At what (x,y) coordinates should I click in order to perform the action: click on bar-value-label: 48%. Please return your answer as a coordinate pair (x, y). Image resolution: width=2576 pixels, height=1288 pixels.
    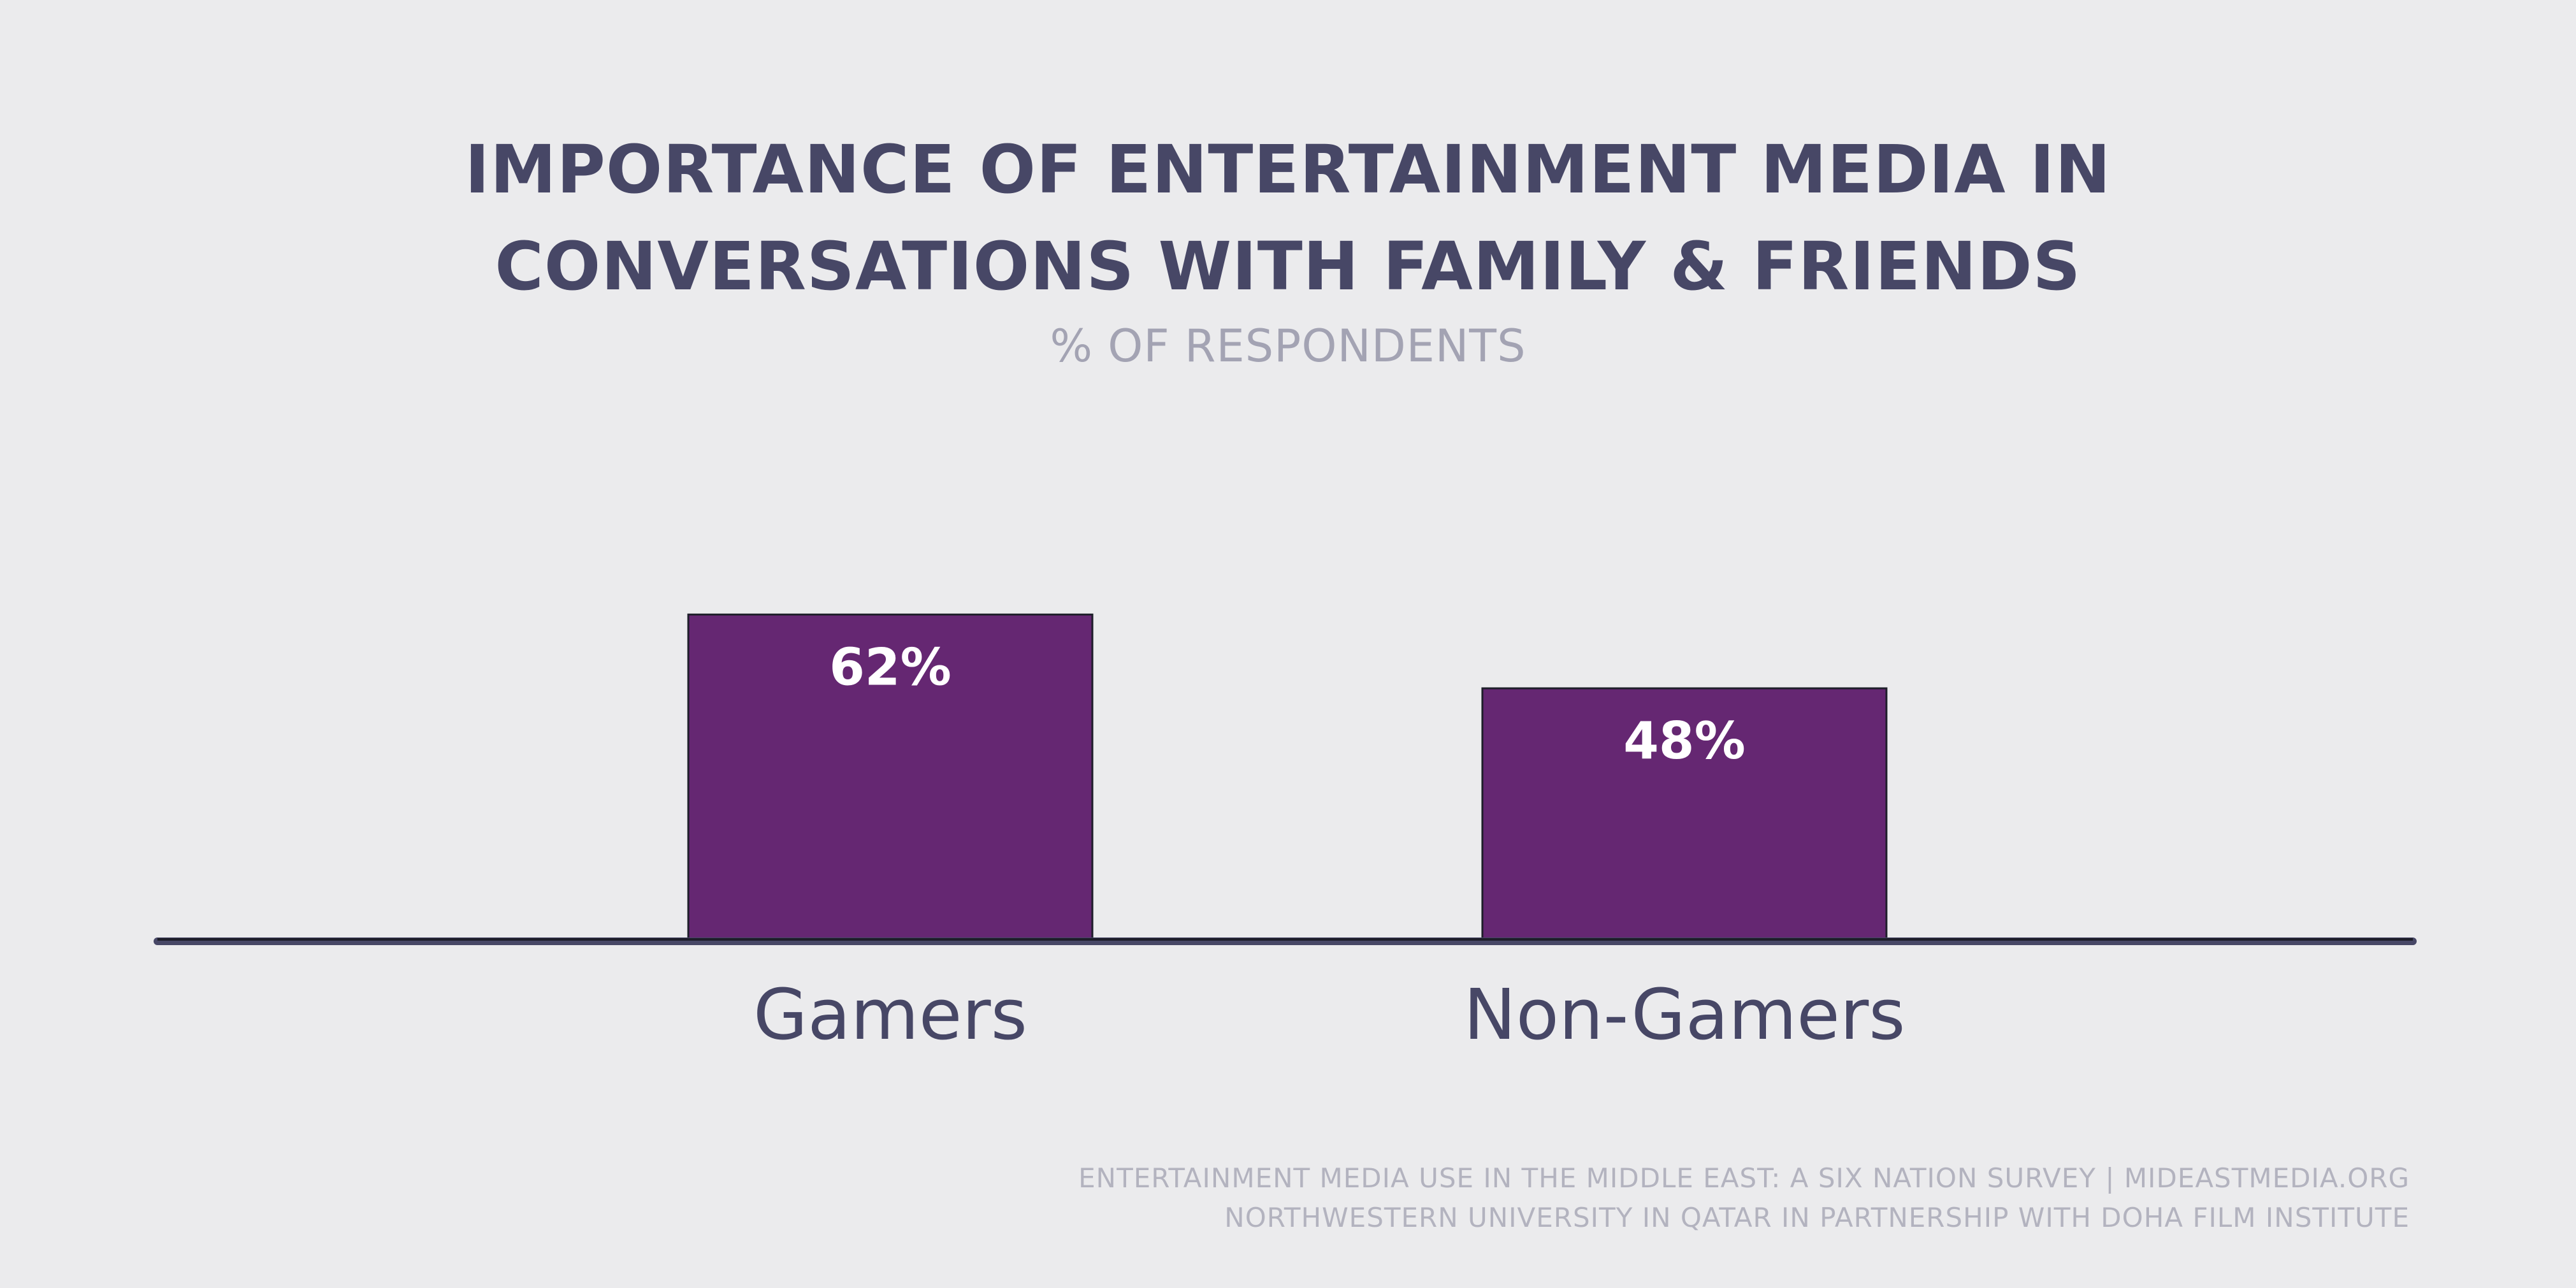
    Looking at the image, I should click on (1684, 741).